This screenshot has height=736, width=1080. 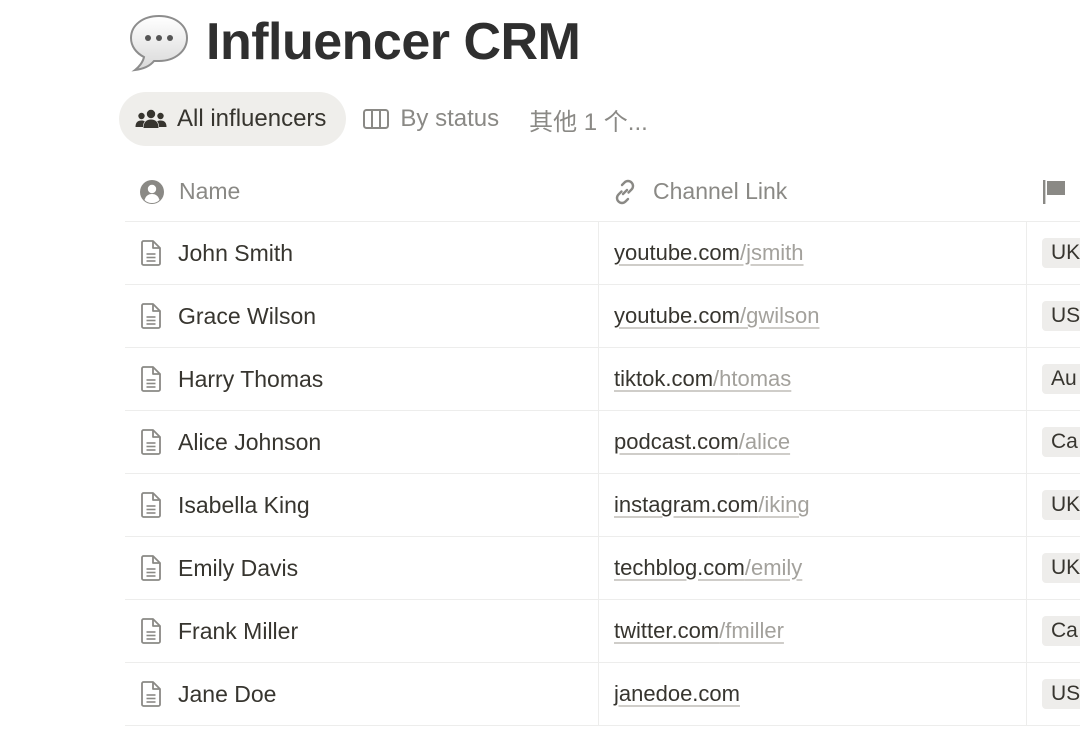 I want to click on tab-all-influencers: All influencers, so click(x=233, y=119).